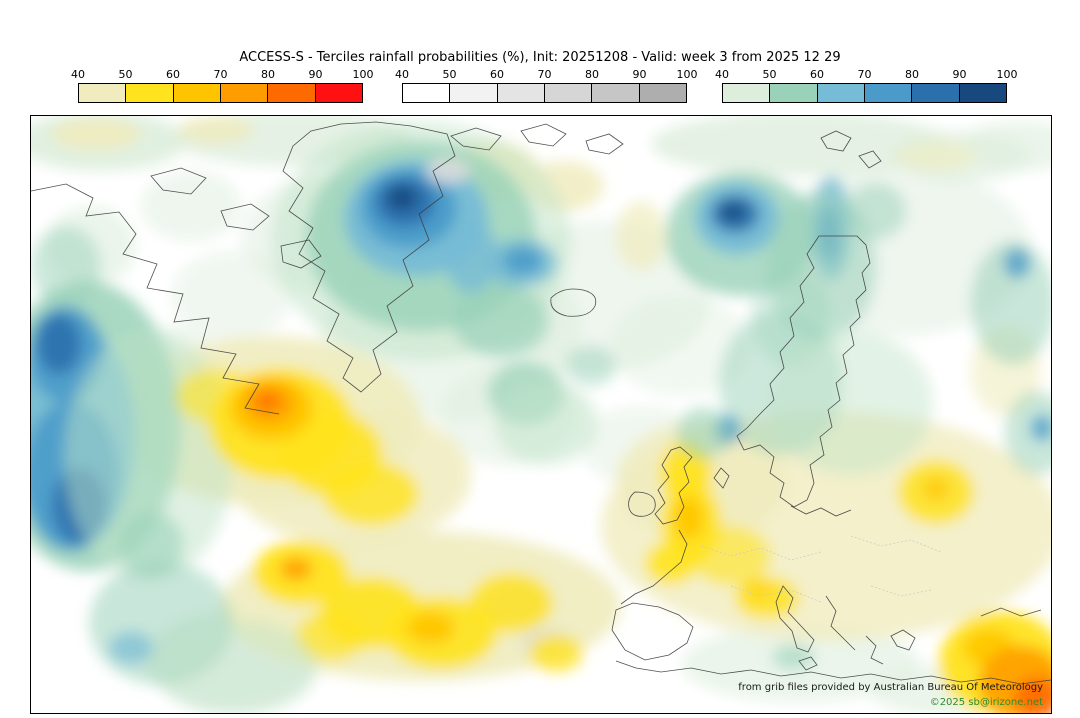 The width and height of the screenshot is (1080, 718). Describe the element at coordinates (448, 171) in the screenshot. I see `probability-blob-gray` at that location.